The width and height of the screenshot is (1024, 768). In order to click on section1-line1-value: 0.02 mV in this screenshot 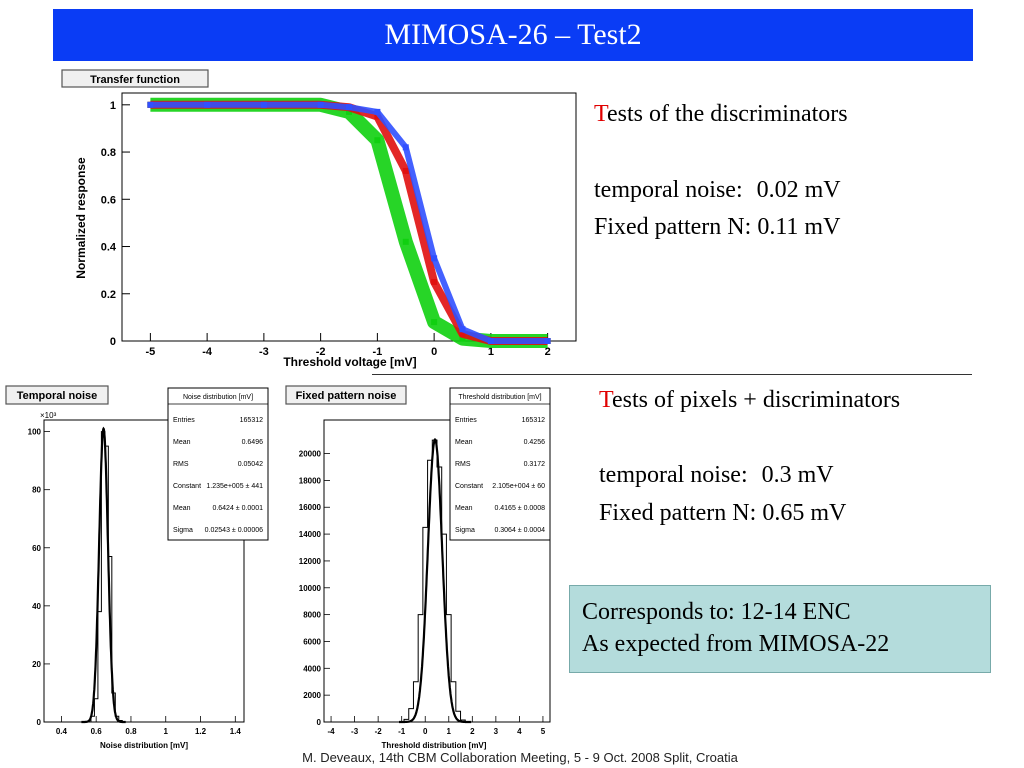, I will do `click(798, 190)`.